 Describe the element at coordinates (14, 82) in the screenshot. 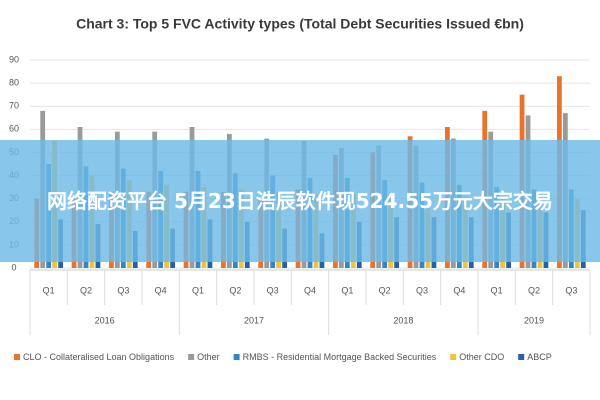

I see `y-tick-label: 80` at that location.